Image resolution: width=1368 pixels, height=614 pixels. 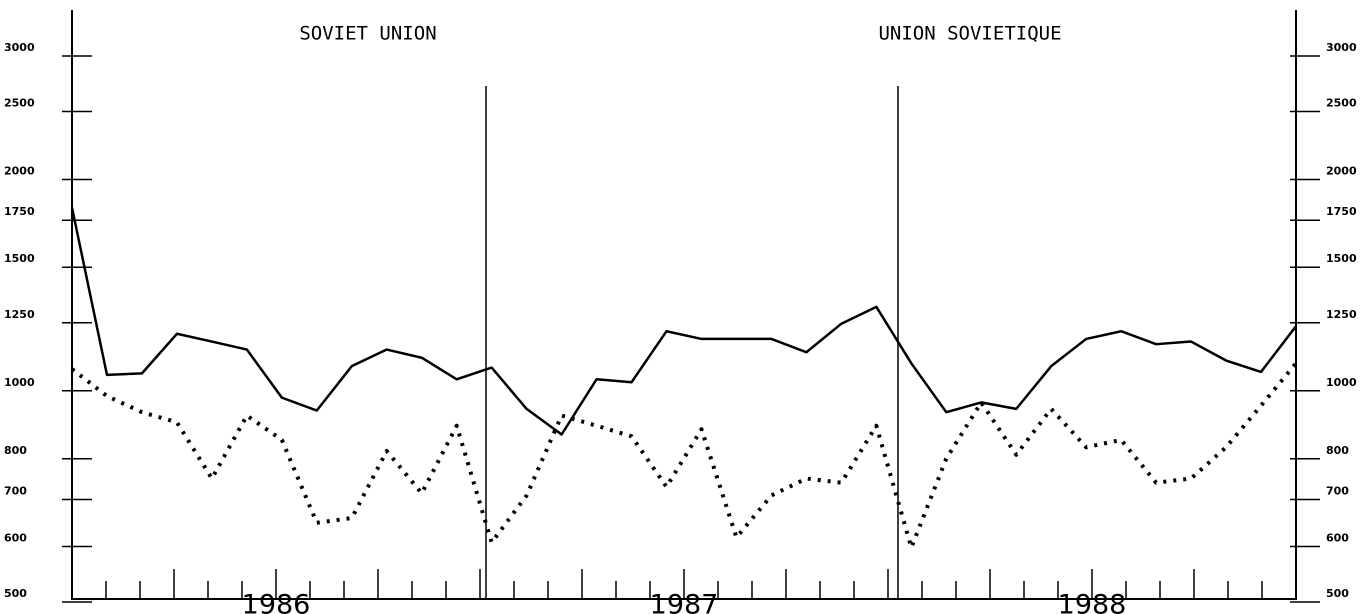 What do you see at coordinates (15, 490) in the screenshot?
I see `y-tick-label: 700` at bounding box center [15, 490].